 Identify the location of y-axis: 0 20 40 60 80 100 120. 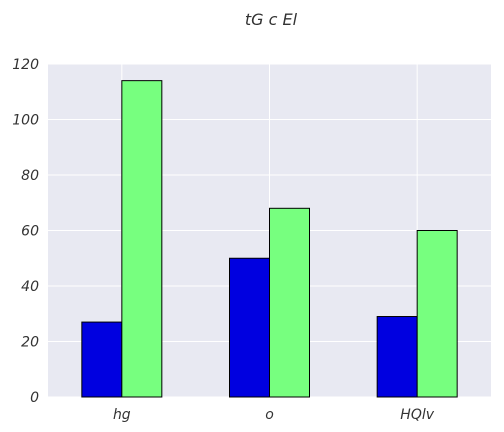
(25, 231).